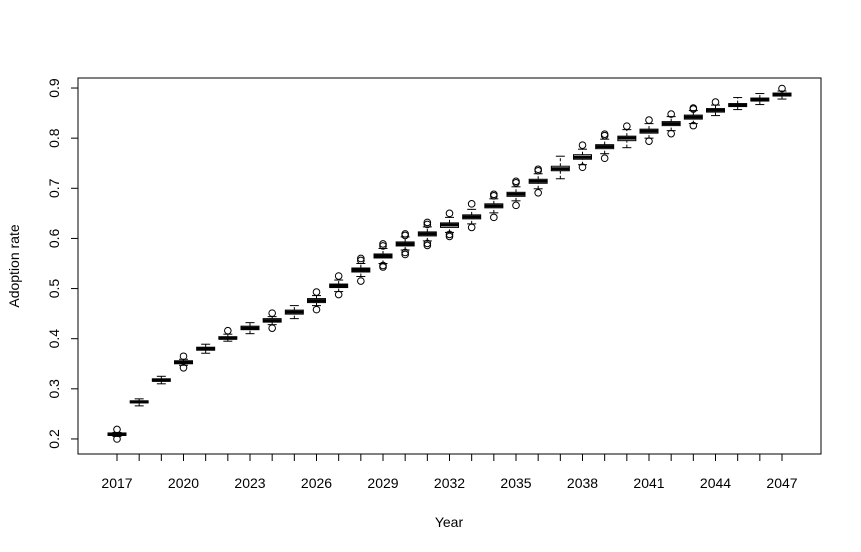 Image resolution: width=861 pixels, height=552 pixels. I want to click on box-2020, so click(183, 362).